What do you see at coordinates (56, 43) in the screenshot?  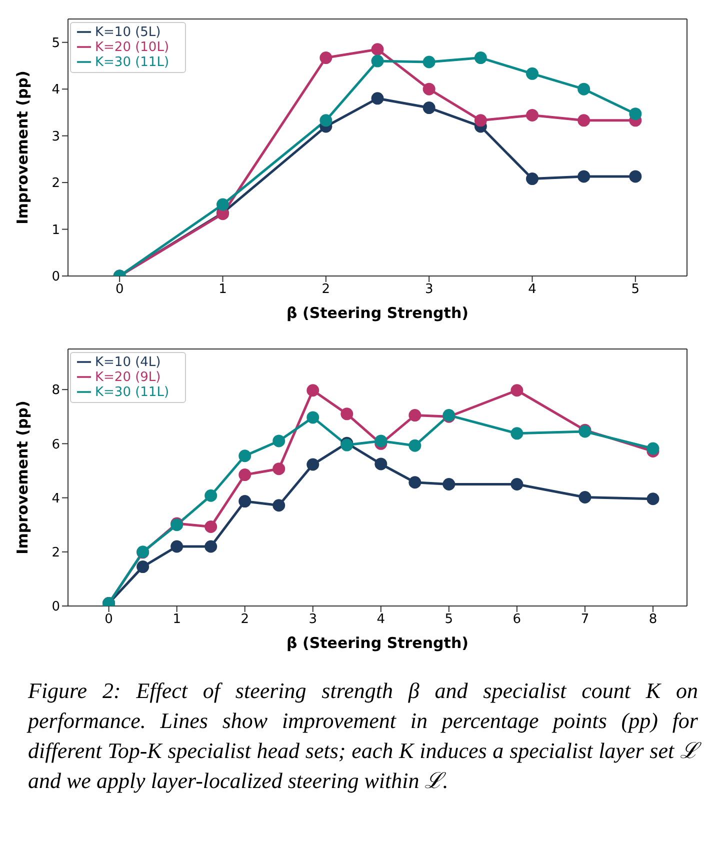 I see `y-tick-label: 5` at bounding box center [56, 43].